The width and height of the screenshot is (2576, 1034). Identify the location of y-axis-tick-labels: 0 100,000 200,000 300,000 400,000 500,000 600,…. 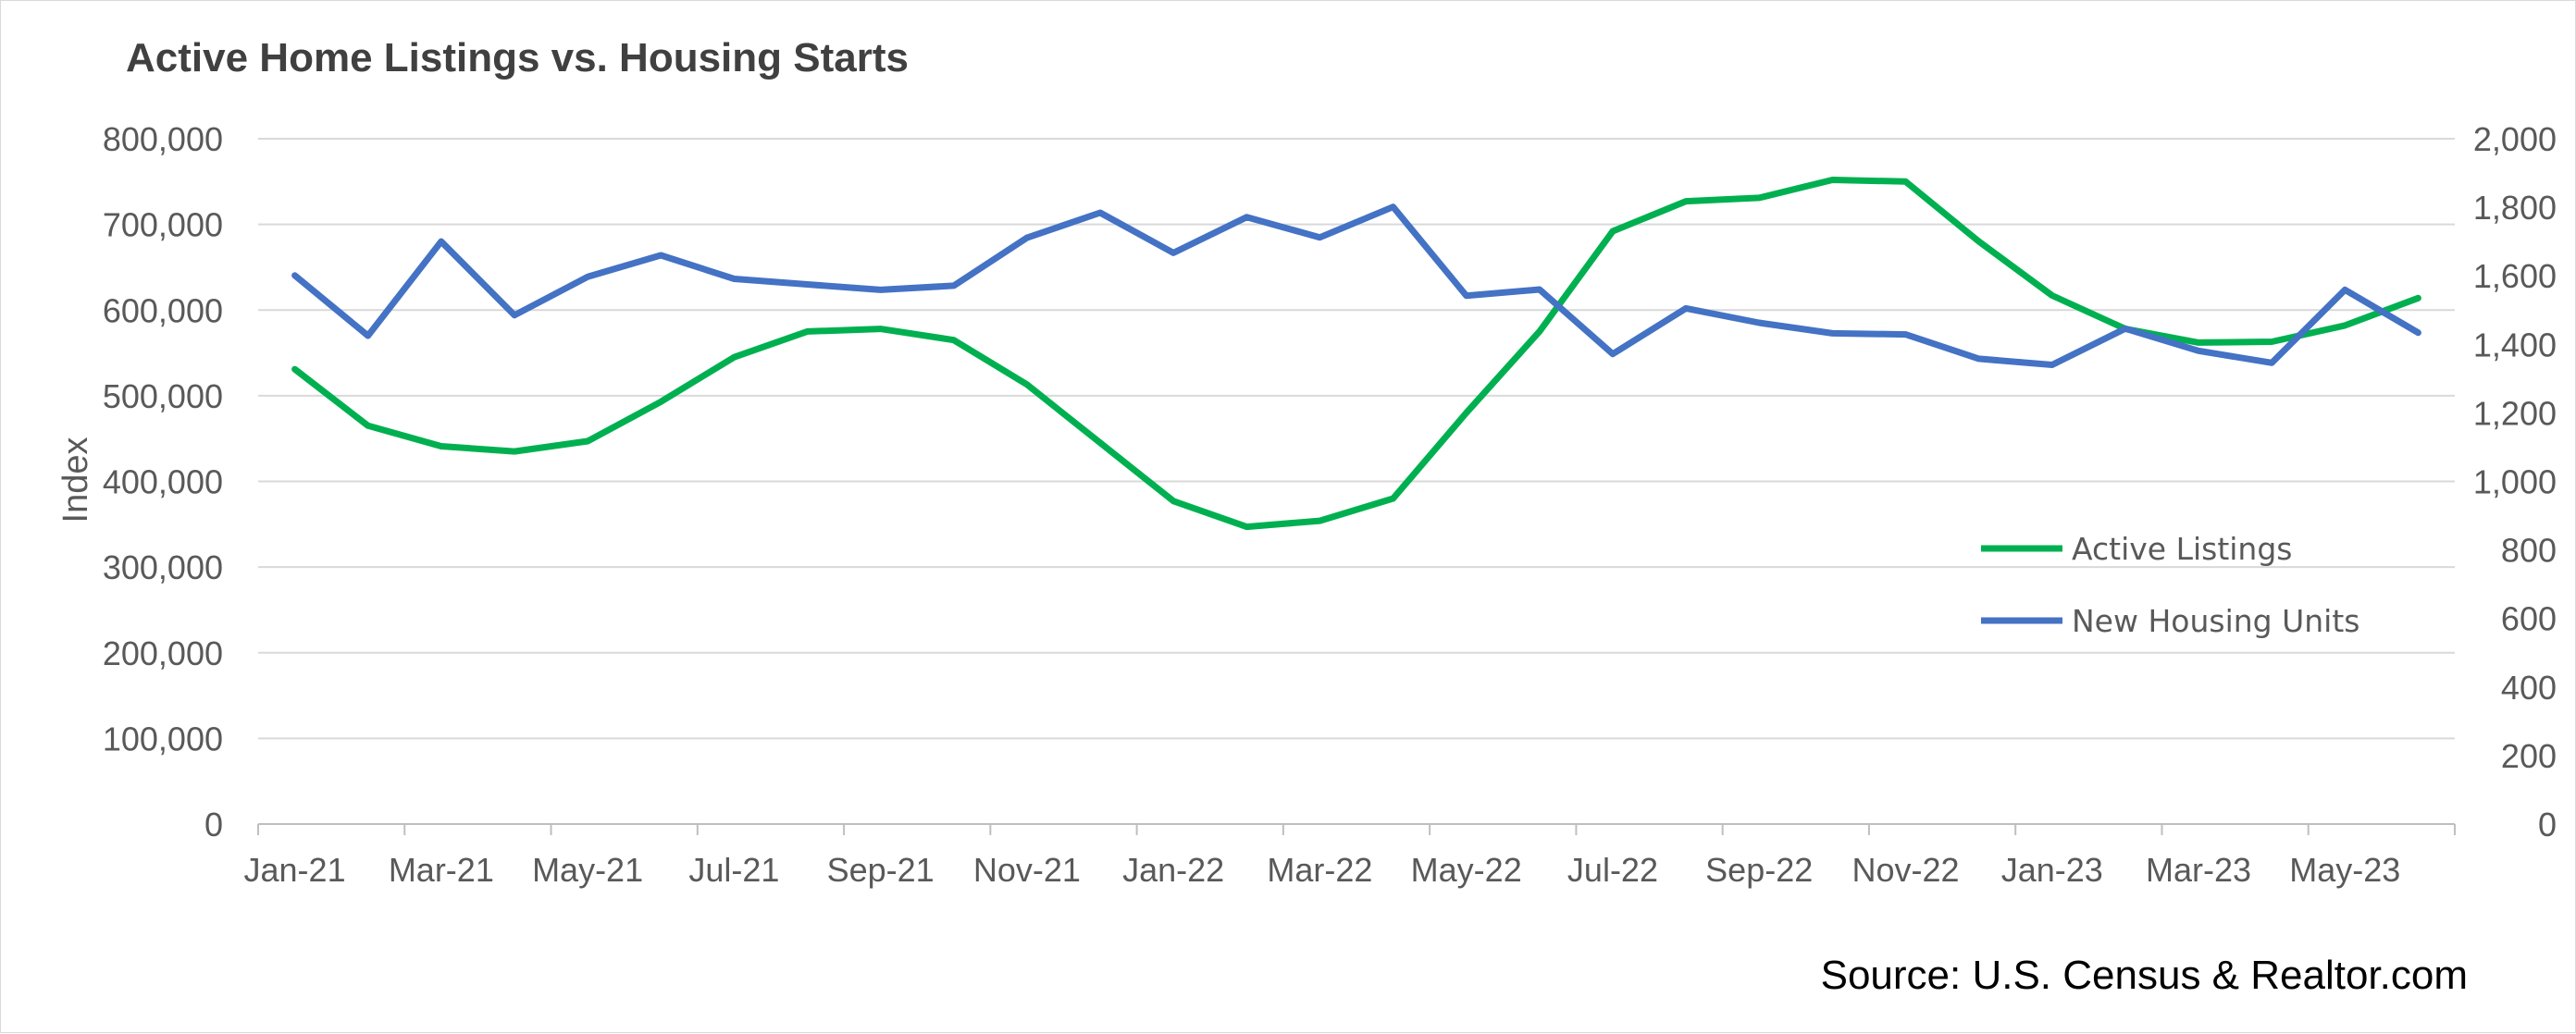
(163, 481).